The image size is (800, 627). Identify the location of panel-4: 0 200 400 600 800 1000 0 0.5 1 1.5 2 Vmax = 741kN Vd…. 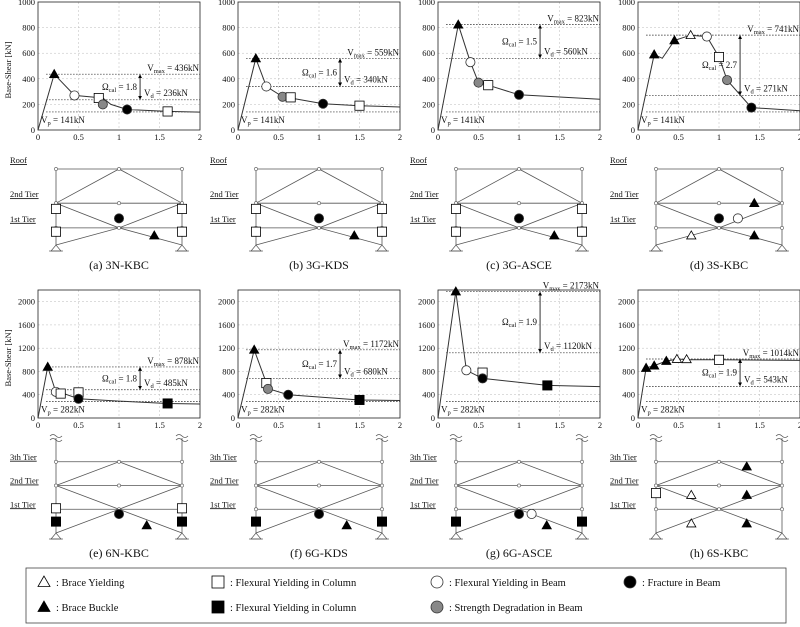
(705, 136).